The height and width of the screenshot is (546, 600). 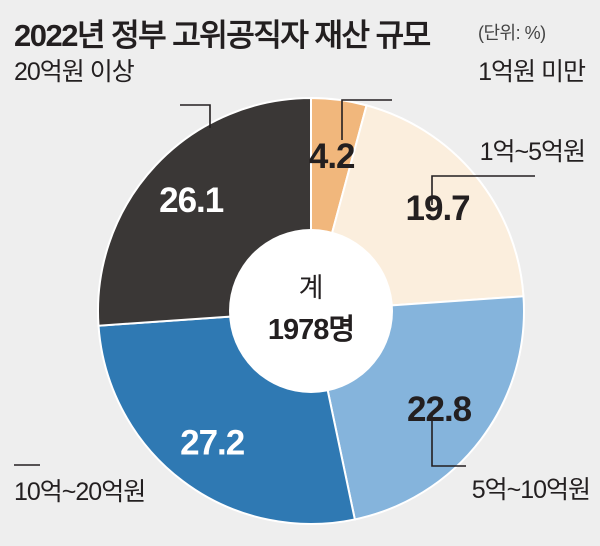 I want to click on slice-value-label: 26.1, so click(x=191, y=200).